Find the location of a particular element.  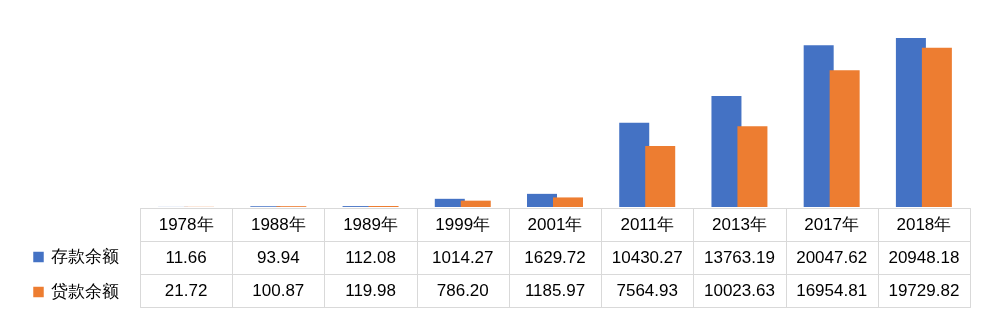

data-label: 19729.82 is located at coordinates (924, 290).